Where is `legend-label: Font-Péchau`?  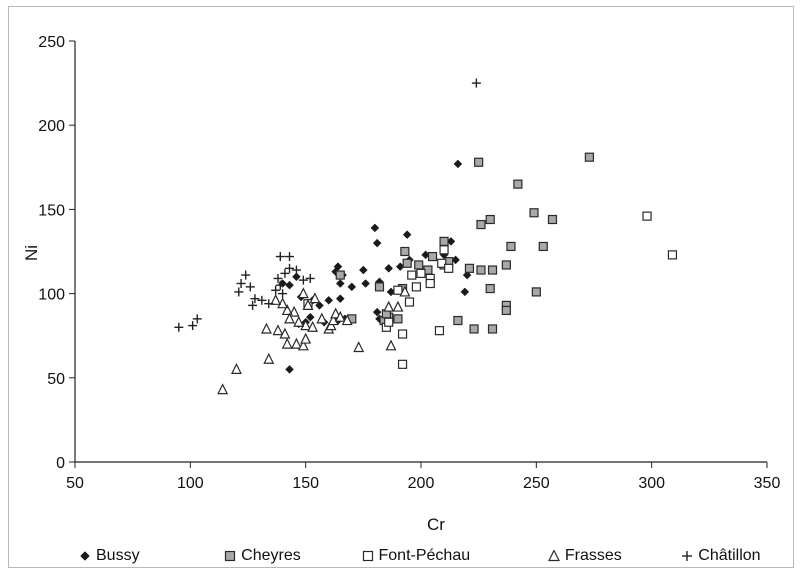 legend-label: Font-Péchau is located at coordinates (424, 555).